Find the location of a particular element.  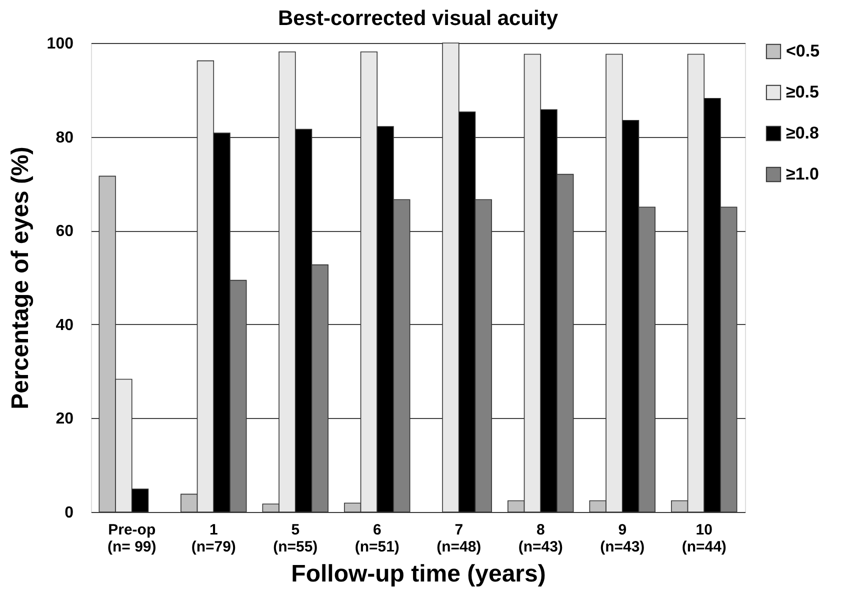

x-tick-label: 7 (n=48) is located at coordinates (459, 539).